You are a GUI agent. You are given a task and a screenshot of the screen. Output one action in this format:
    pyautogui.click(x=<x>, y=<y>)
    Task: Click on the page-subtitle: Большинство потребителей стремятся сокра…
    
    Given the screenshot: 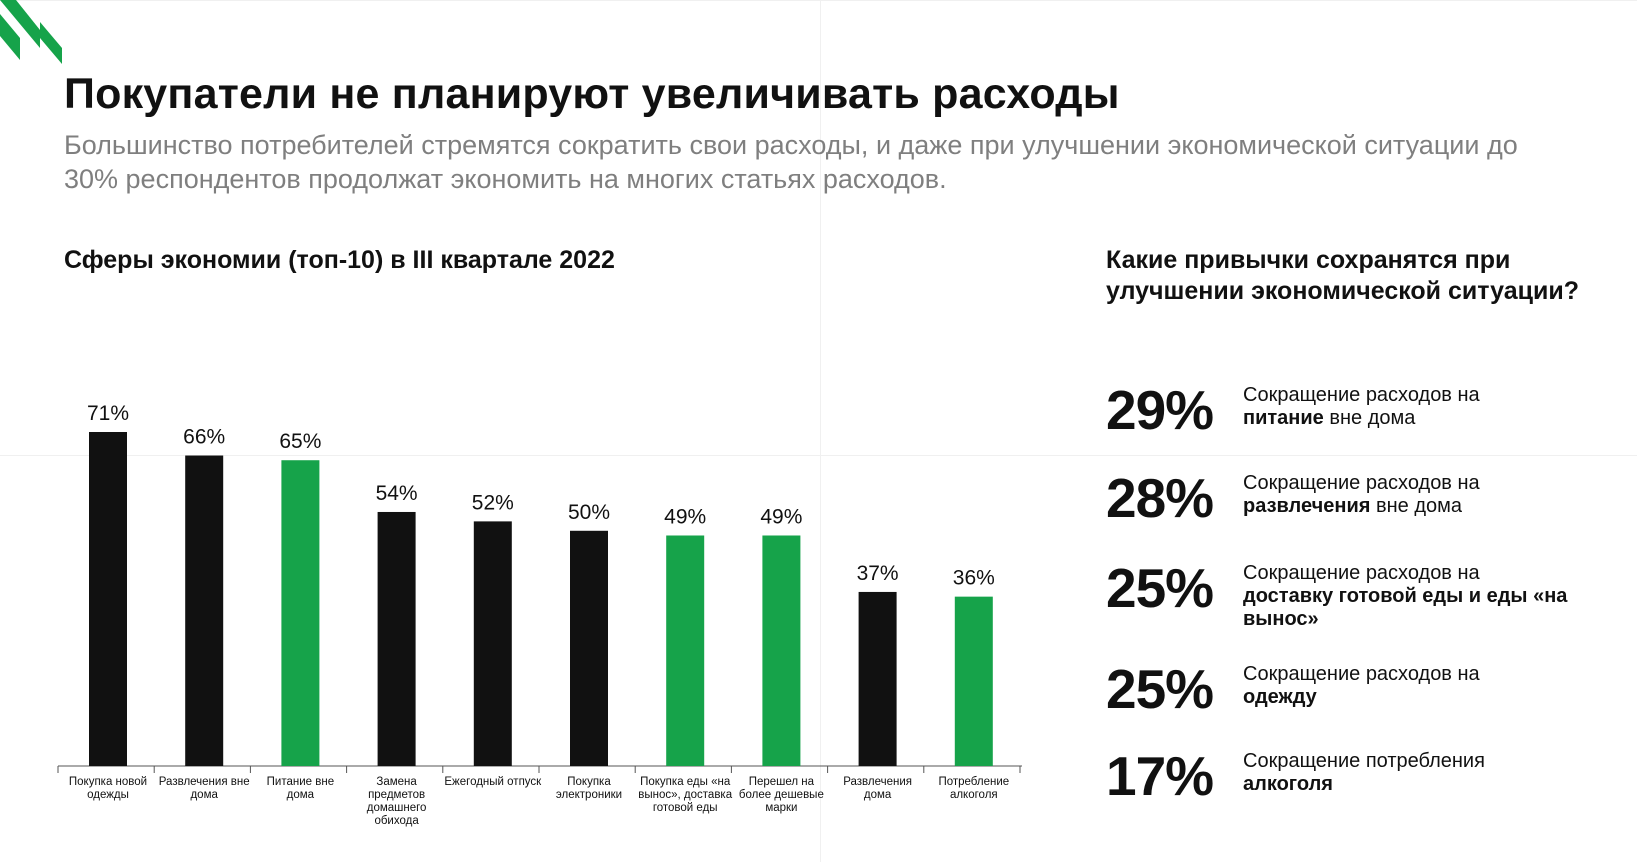 What is the action you would take?
    pyautogui.click(x=791, y=162)
    